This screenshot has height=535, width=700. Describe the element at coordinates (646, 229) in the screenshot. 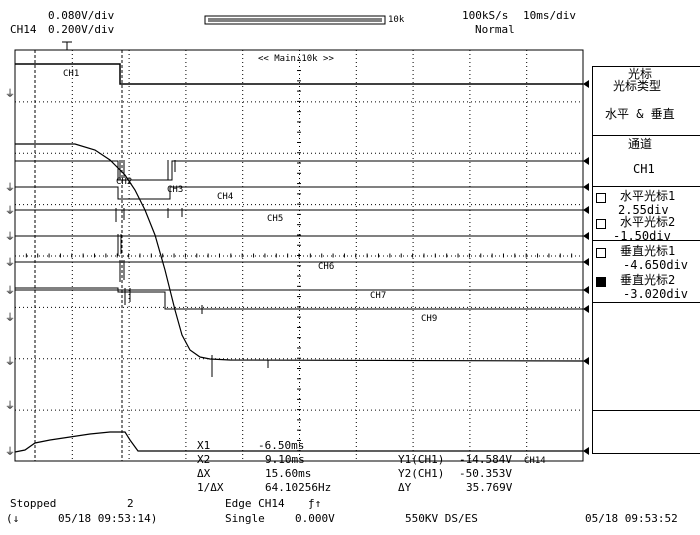

I see `h-cursor2-button: 水平光标2 -1.50div` at that location.